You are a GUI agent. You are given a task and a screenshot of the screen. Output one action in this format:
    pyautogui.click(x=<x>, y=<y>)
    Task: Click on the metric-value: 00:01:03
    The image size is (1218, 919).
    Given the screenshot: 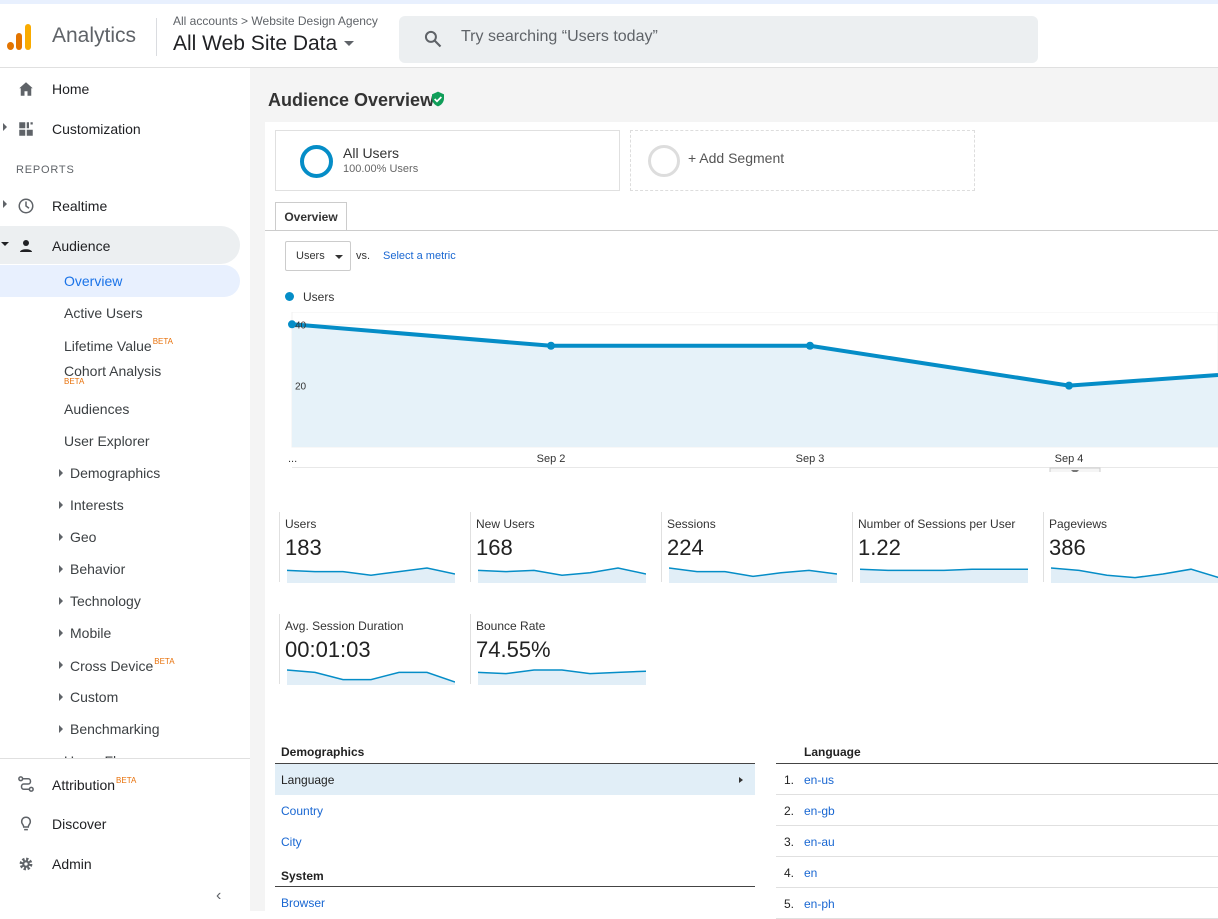 What is the action you would take?
    pyautogui.click(x=328, y=649)
    